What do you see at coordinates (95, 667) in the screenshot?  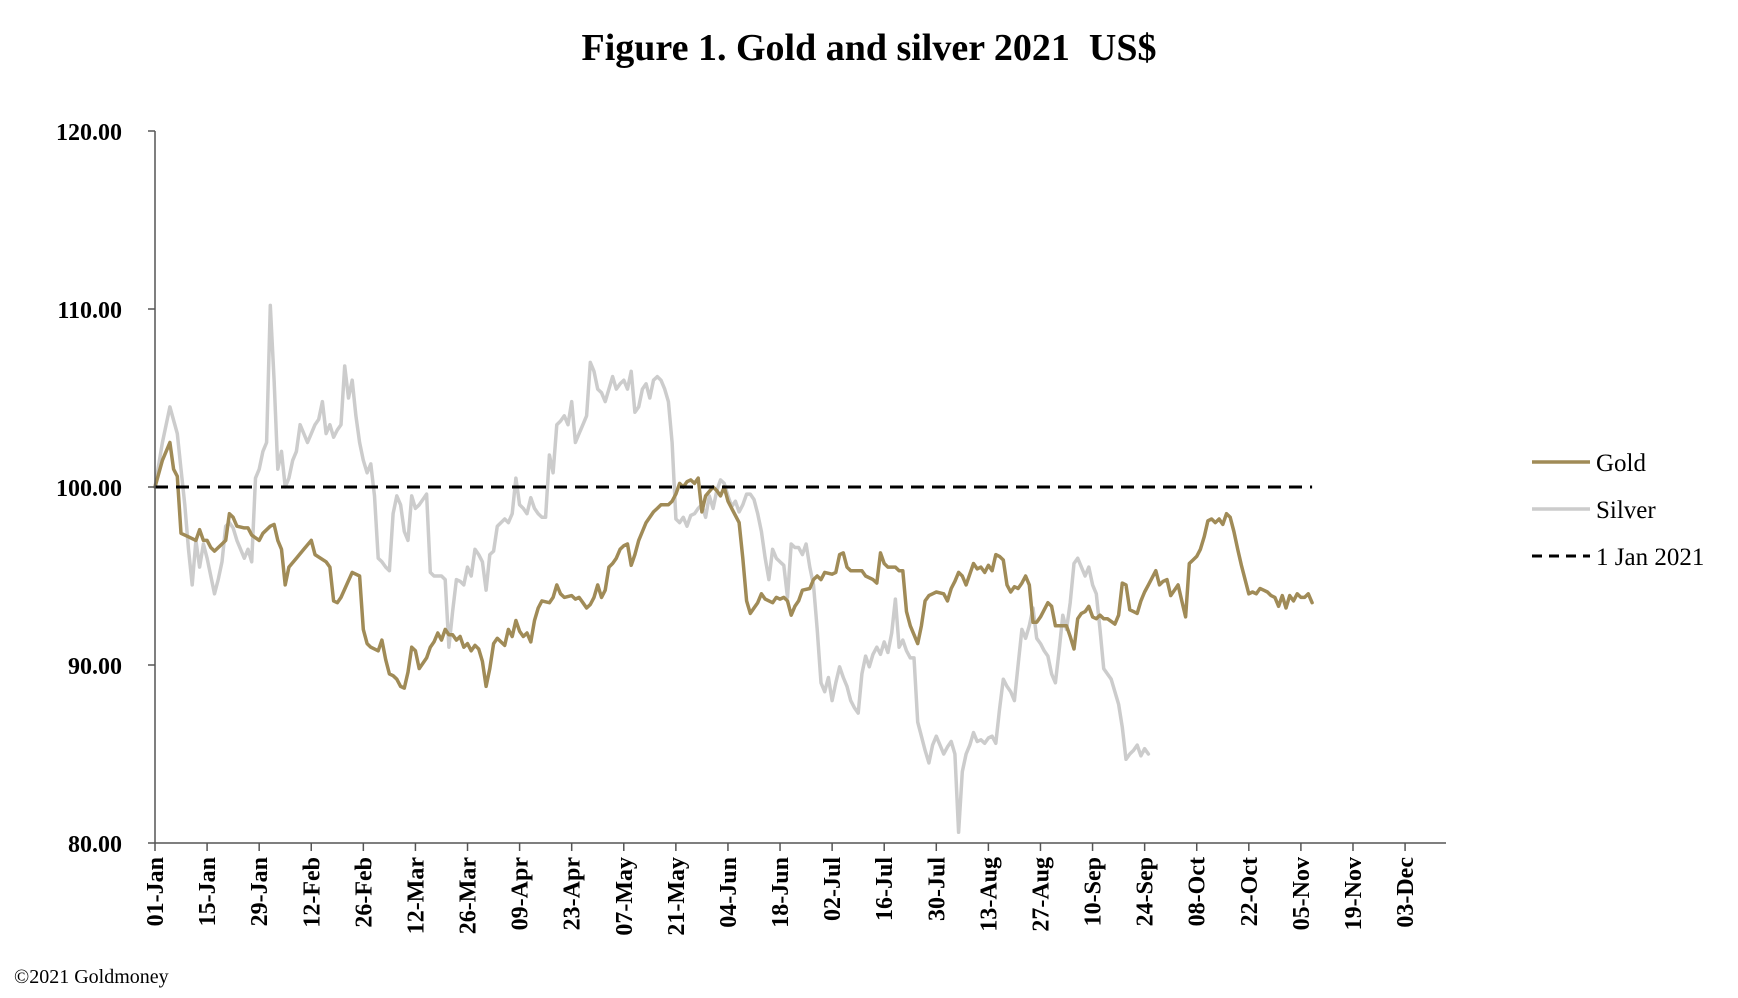 I see `y-tick-label: 90.00` at bounding box center [95, 667].